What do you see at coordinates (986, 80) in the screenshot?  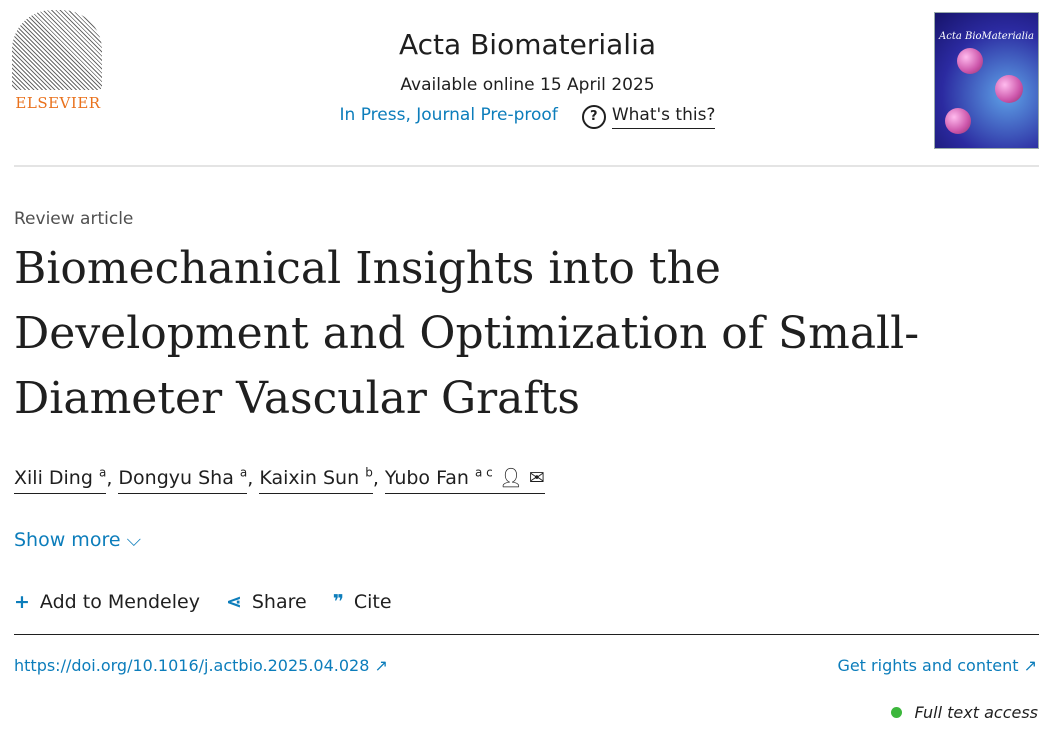 I see `journal-cover: Acta BioMaterialia` at bounding box center [986, 80].